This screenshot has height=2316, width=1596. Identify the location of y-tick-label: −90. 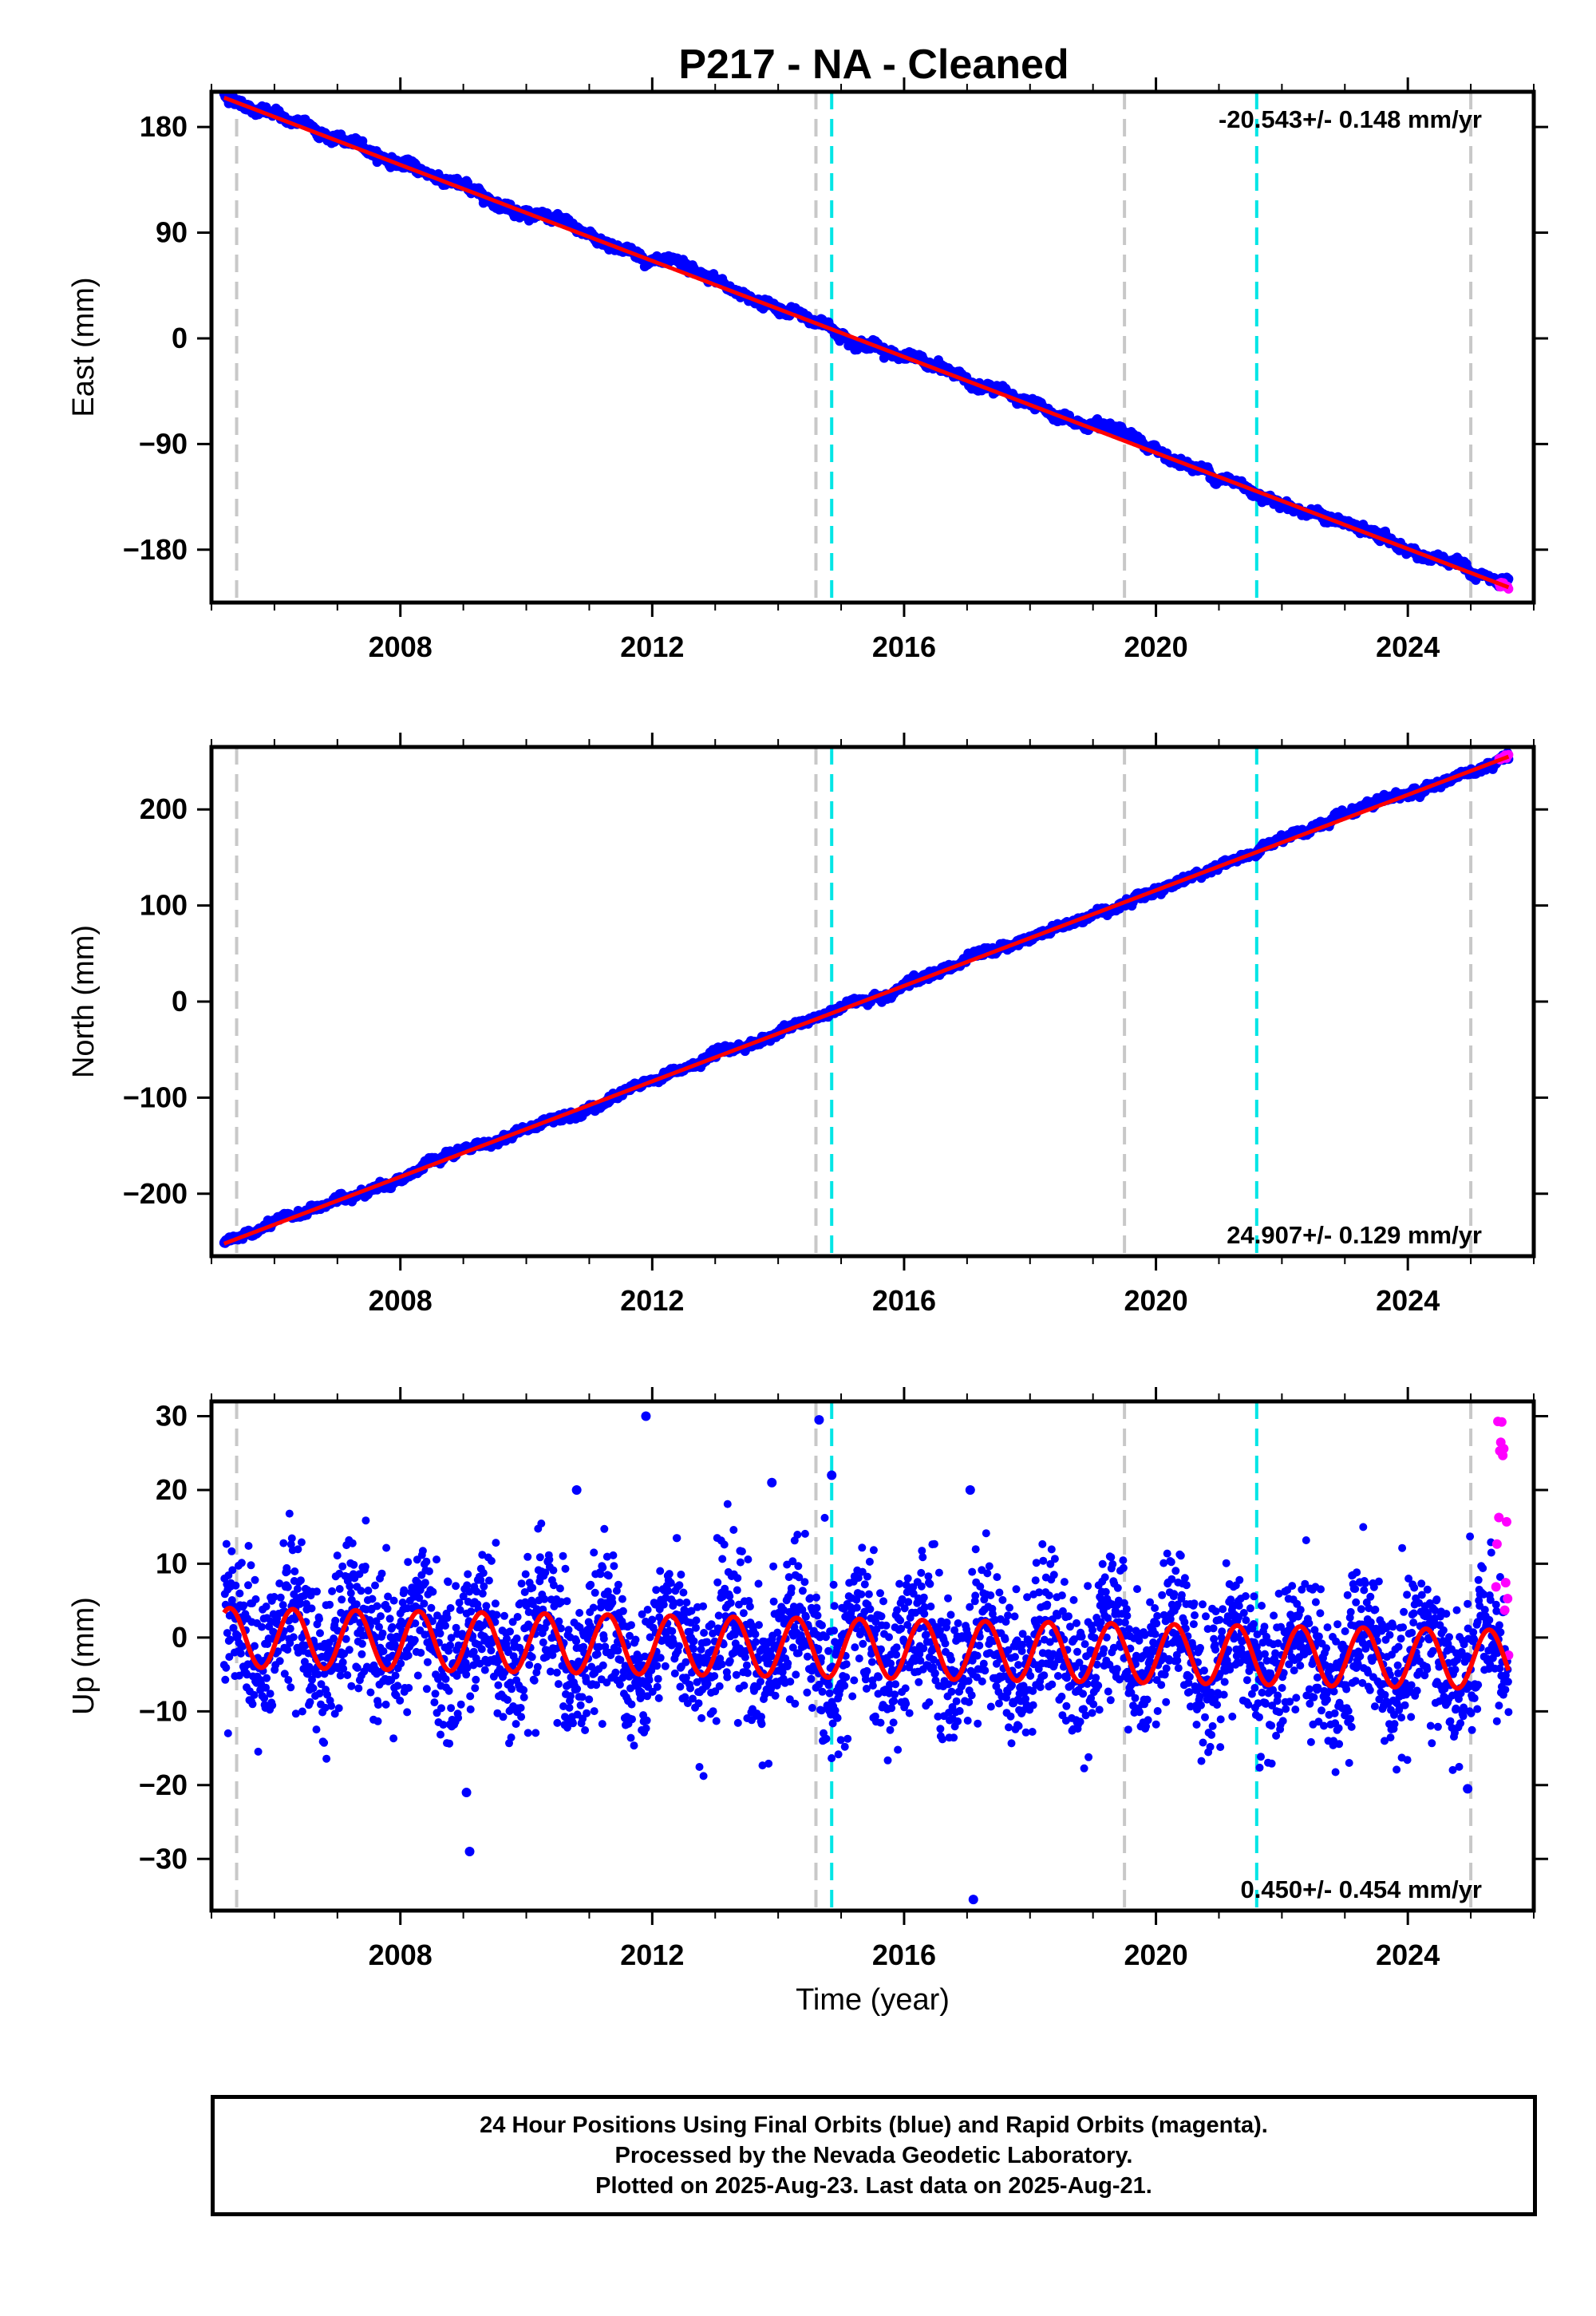
(163, 443).